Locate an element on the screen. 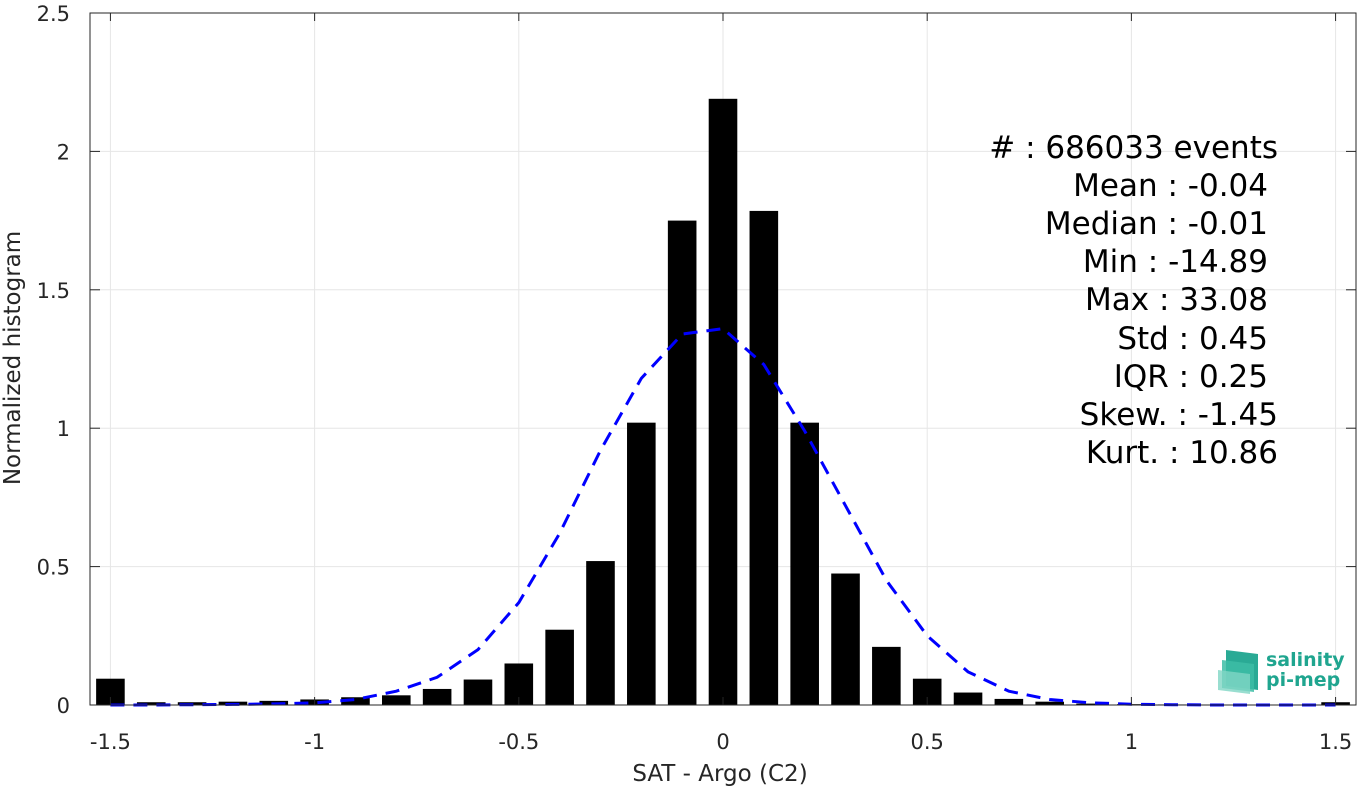 This screenshot has width=1367, height=787. x-tick-label-5: 1 is located at coordinates (1131, 742).